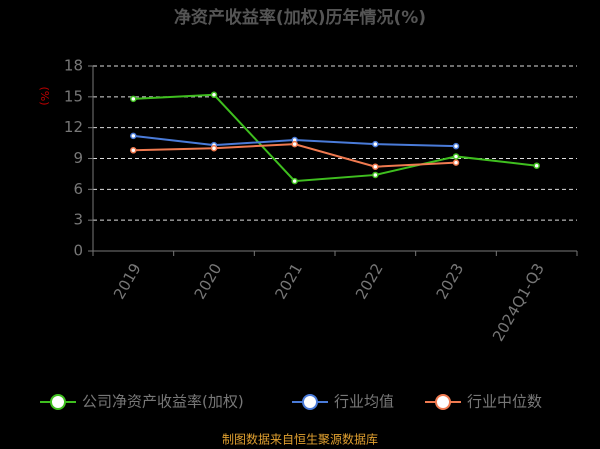 This screenshot has width=600, height=449. What do you see at coordinates (73, 96) in the screenshot?
I see `y-tick-label: 15` at bounding box center [73, 96].